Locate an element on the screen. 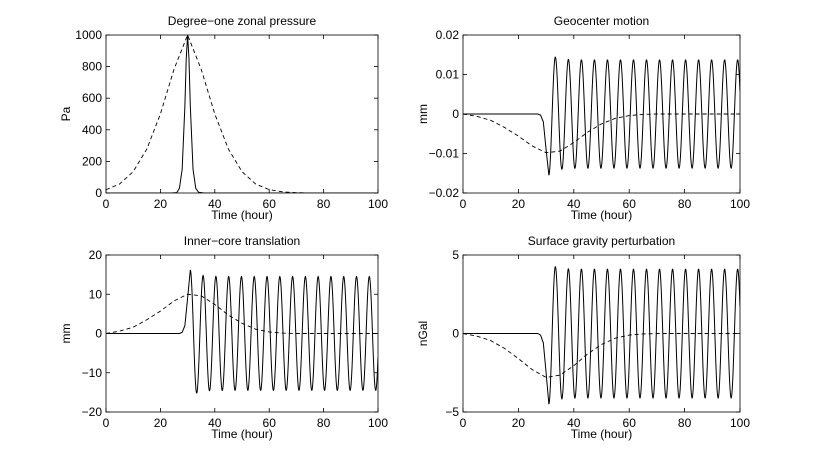 Image resolution: width=817 pixels, height=464 pixels. y-axis-label: Pa is located at coordinates (66, 113).